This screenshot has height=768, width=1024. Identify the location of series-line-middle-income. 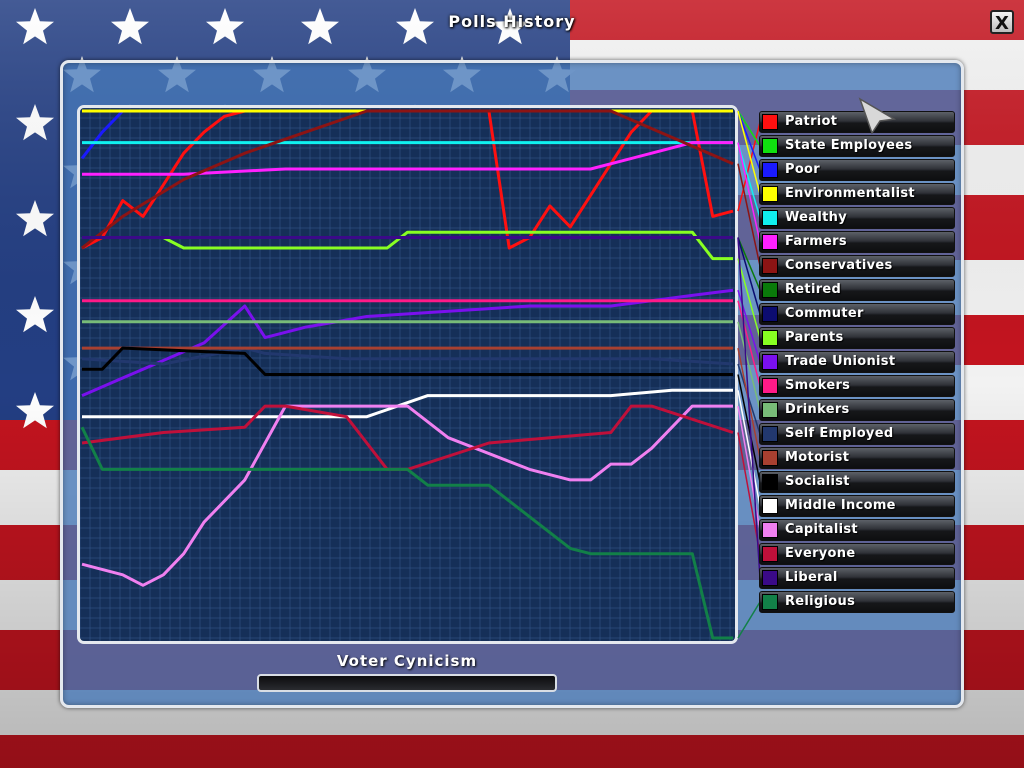
(407, 403).